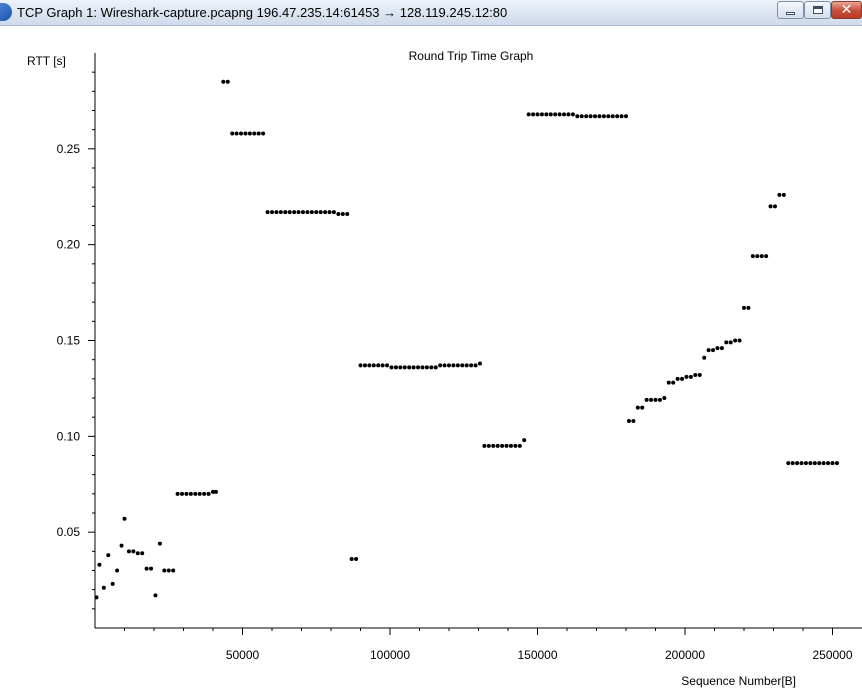 The height and width of the screenshot is (698, 862). I want to click on maximize-button, so click(817, 10).